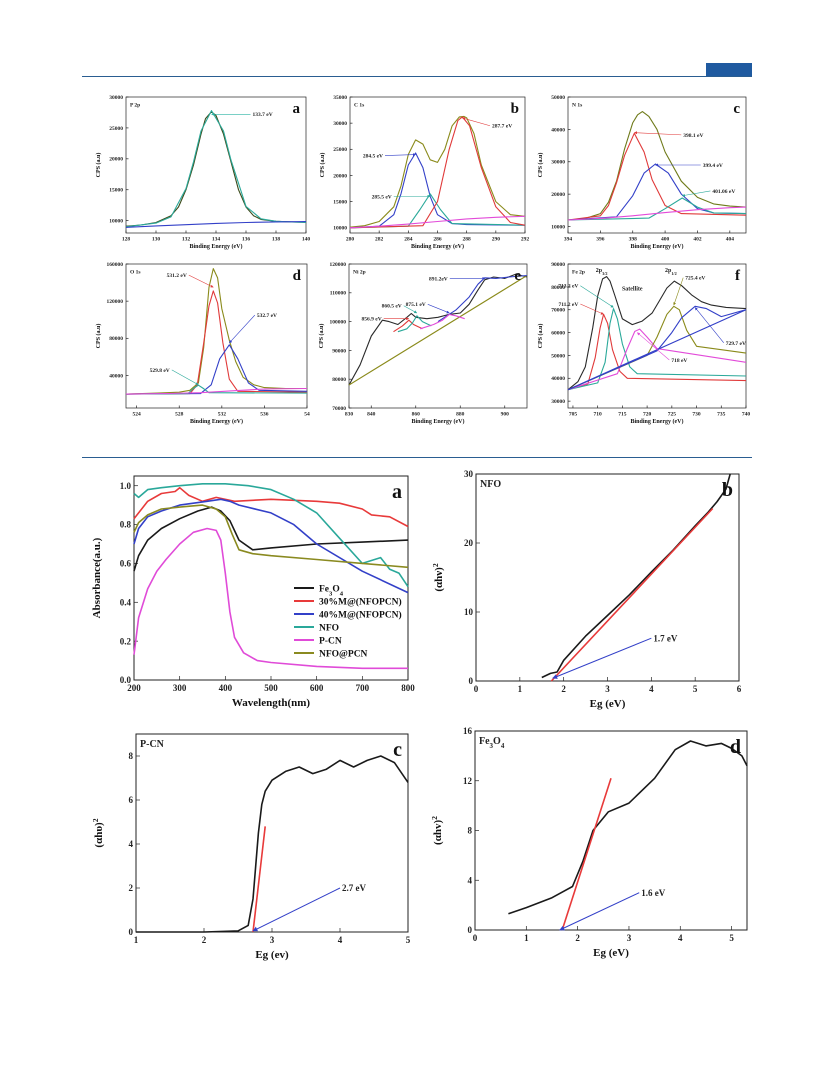 This screenshot has height=1091, width=833. What do you see at coordinates (697, 240) in the screenshot?
I see `x-tick-label: 402` at bounding box center [697, 240].